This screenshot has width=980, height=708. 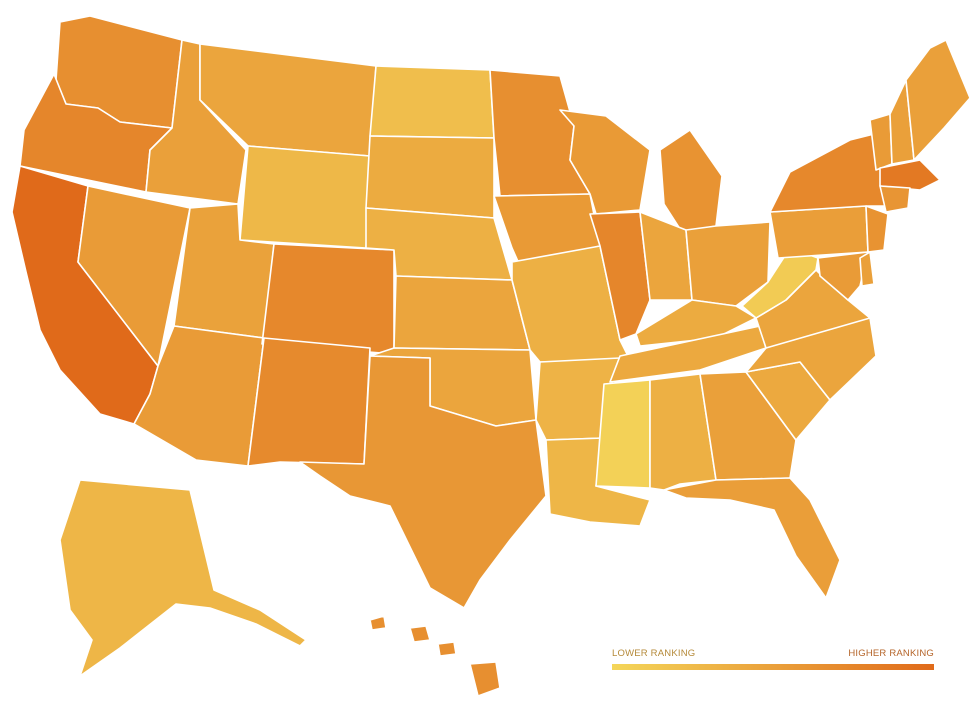 I want to click on legend-high-label: HIGHER RANKING, so click(x=891, y=653).